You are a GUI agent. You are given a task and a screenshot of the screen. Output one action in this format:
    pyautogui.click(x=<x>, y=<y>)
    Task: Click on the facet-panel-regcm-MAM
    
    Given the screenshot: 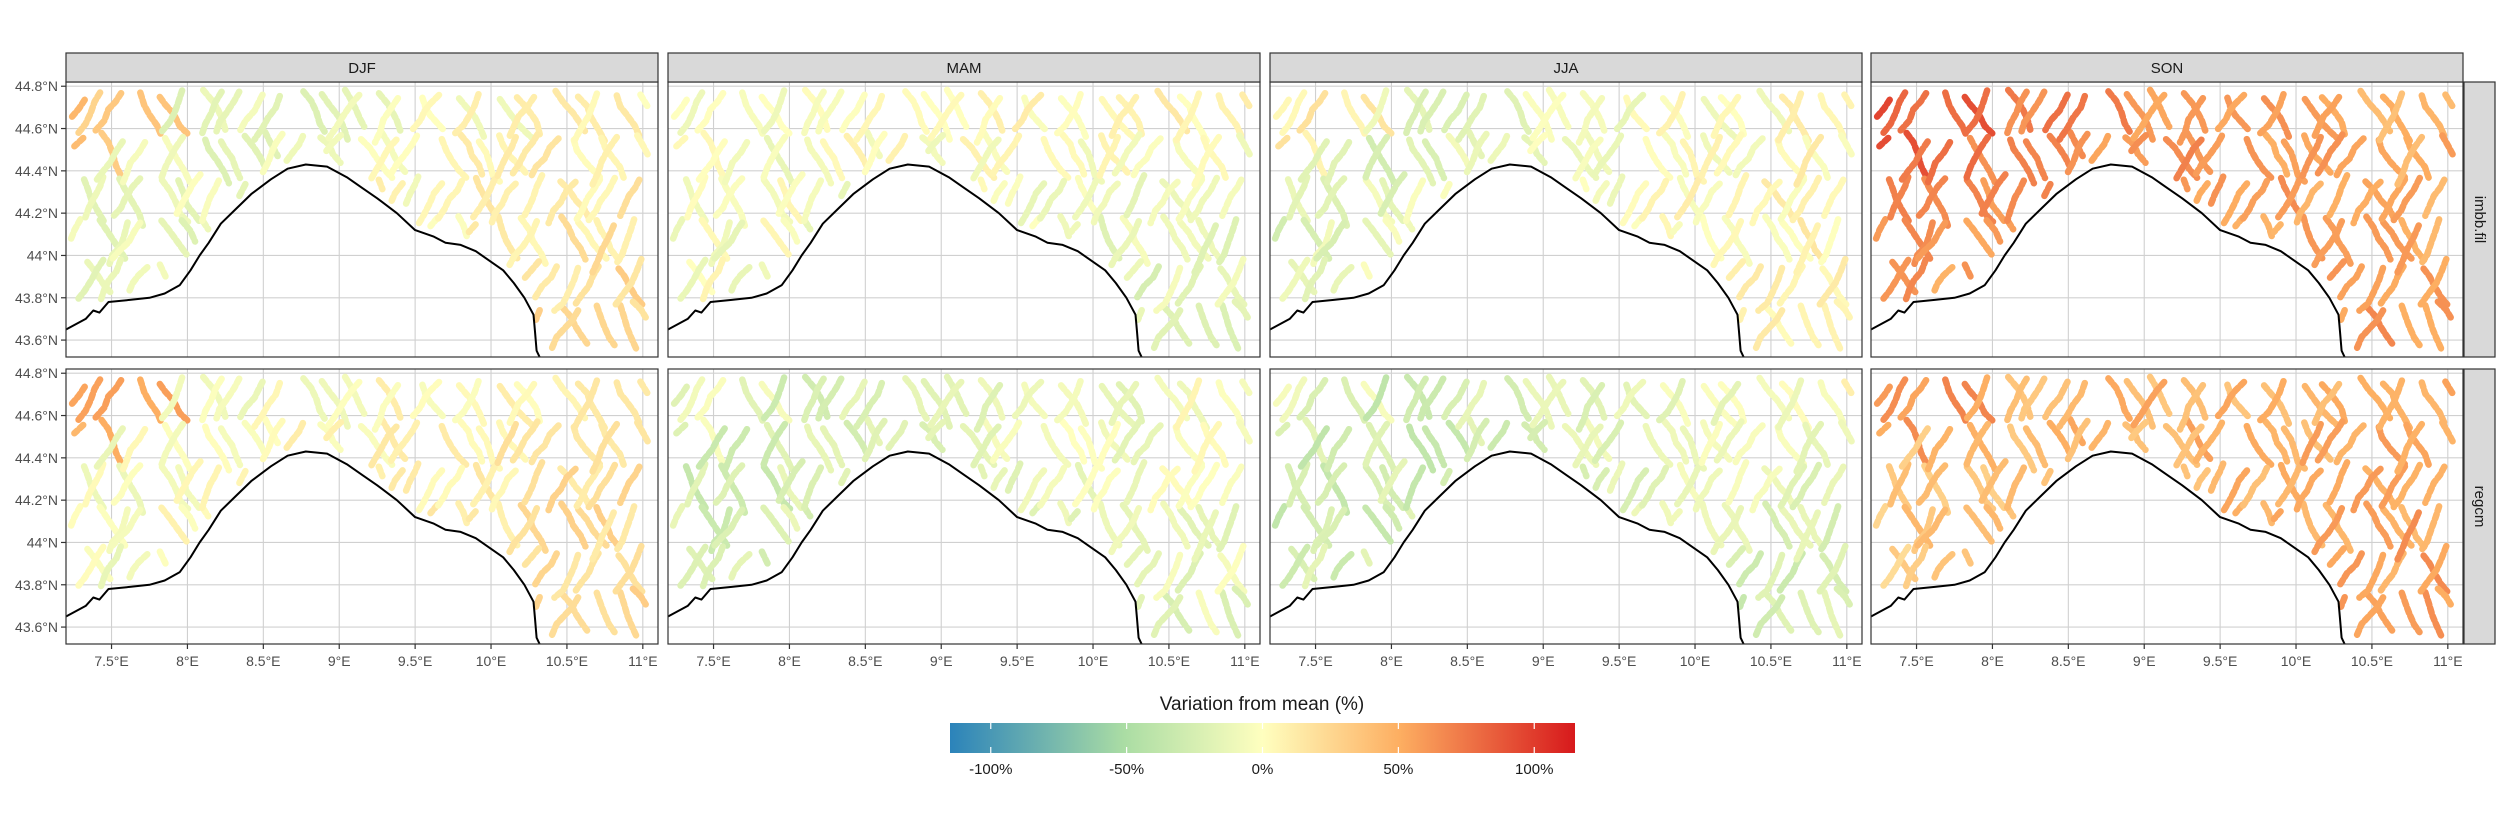 What is the action you would take?
    pyautogui.click(x=964, y=506)
    